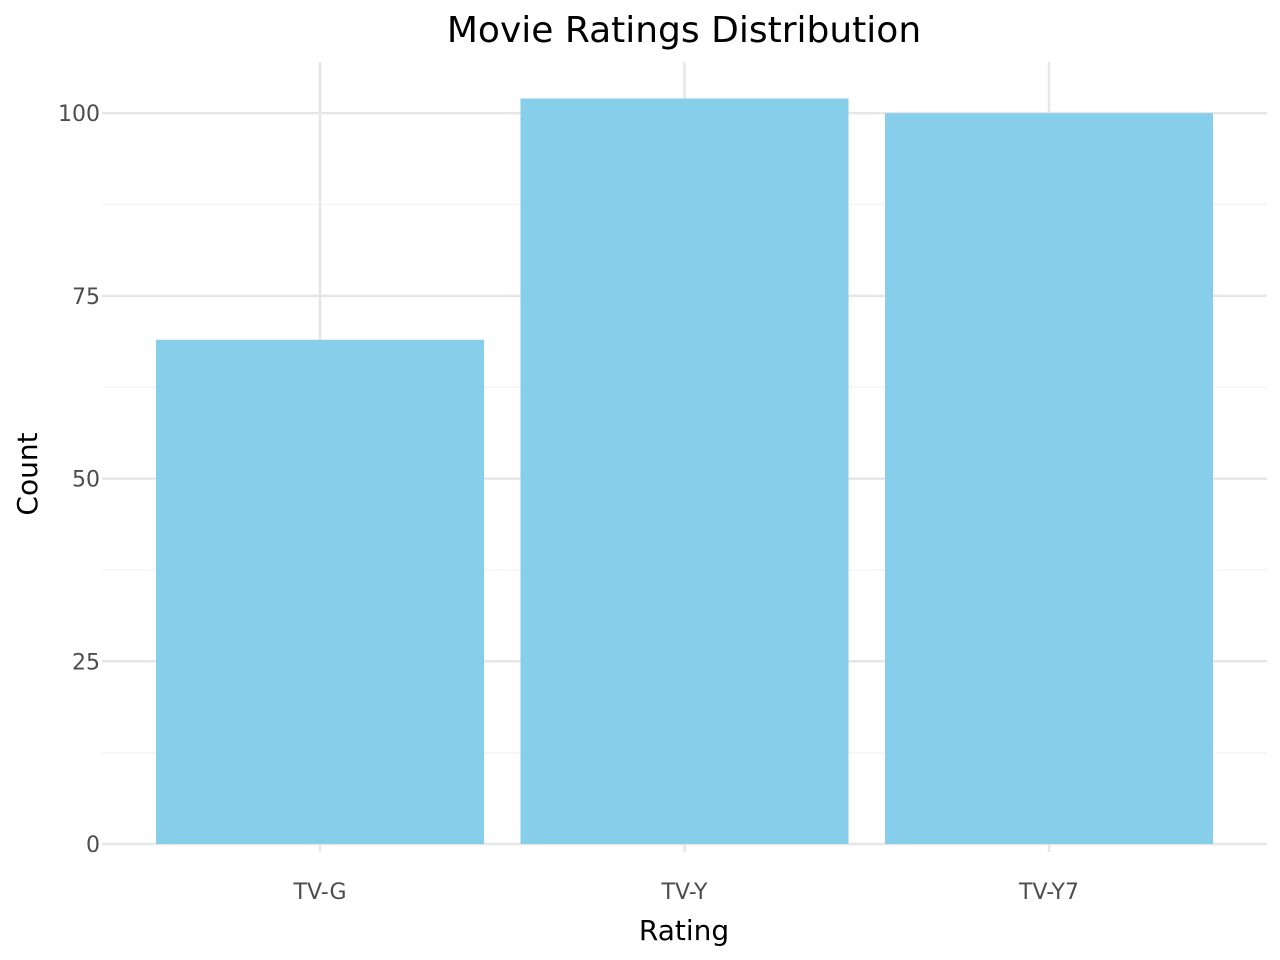 The image size is (1280, 960). What do you see at coordinates (93, 845) in the screenshot?
I see `y-tick-label: 0` at bounding box center [93, 845].